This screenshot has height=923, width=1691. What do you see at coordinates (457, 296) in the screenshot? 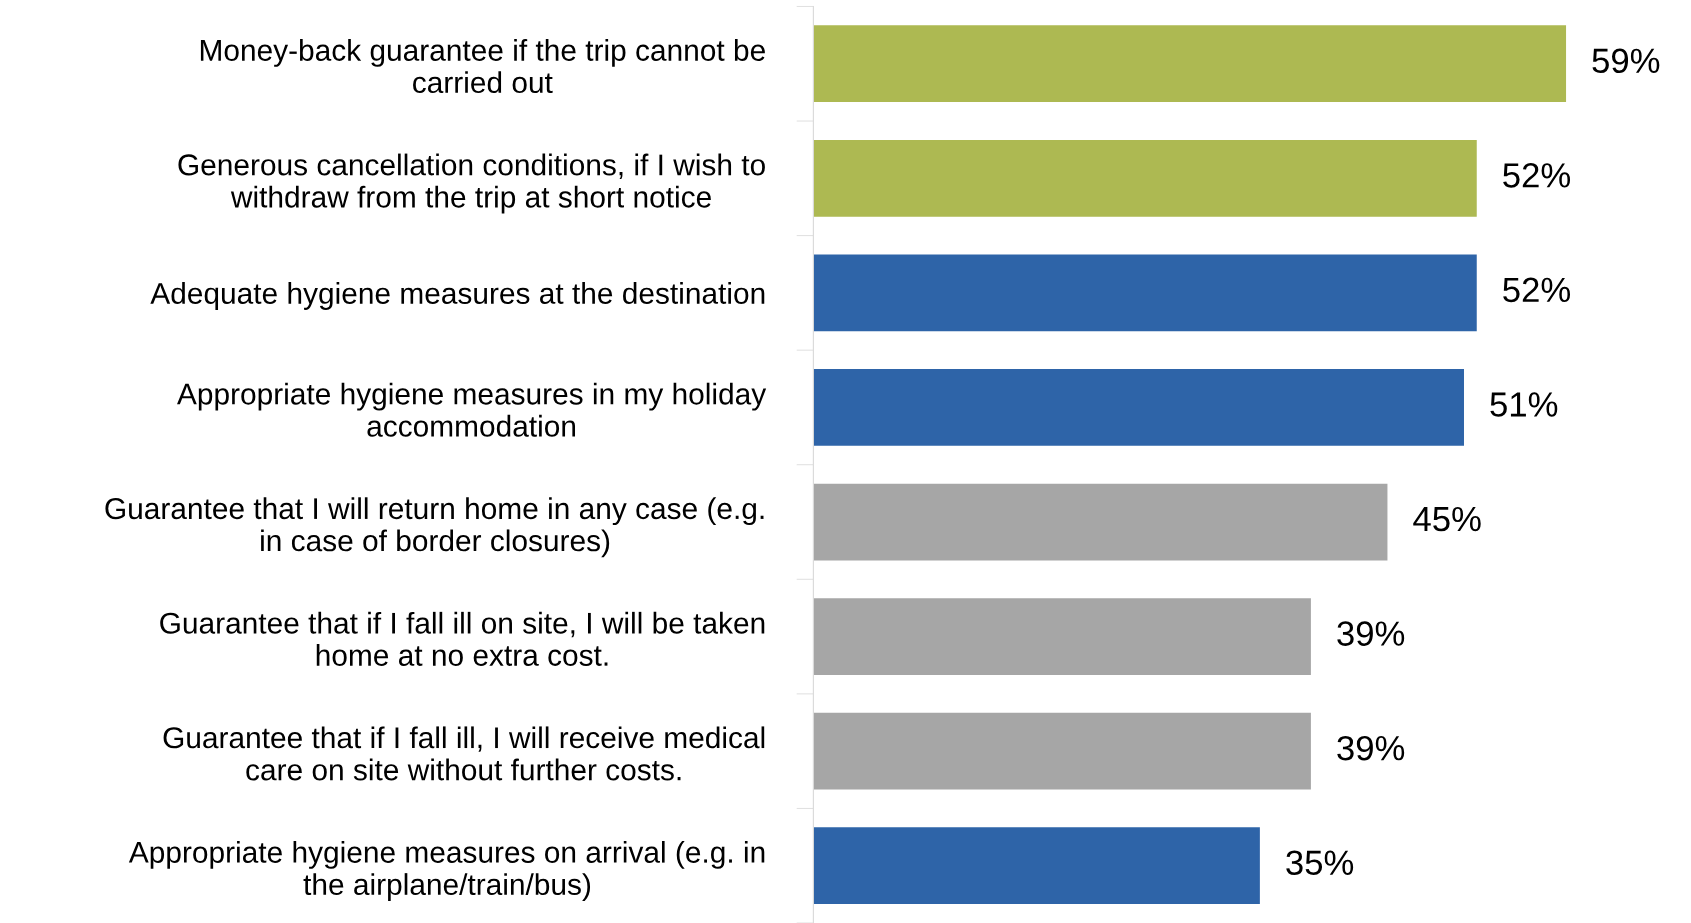
I see `y-tick-label: Adequate hygiene measures at the destination` at bounding box center [457, 296].